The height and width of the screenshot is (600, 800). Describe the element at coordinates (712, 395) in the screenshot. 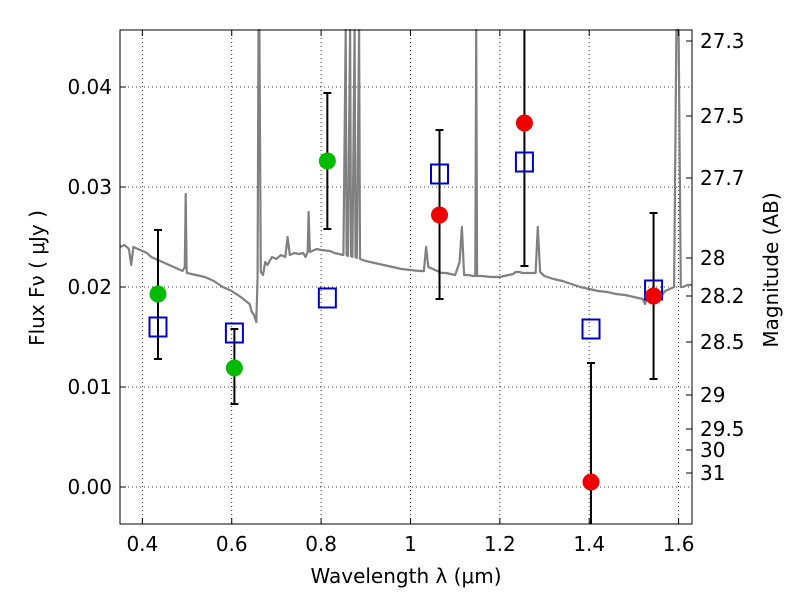

I see `magnitude-tick-label: 29` at that location.